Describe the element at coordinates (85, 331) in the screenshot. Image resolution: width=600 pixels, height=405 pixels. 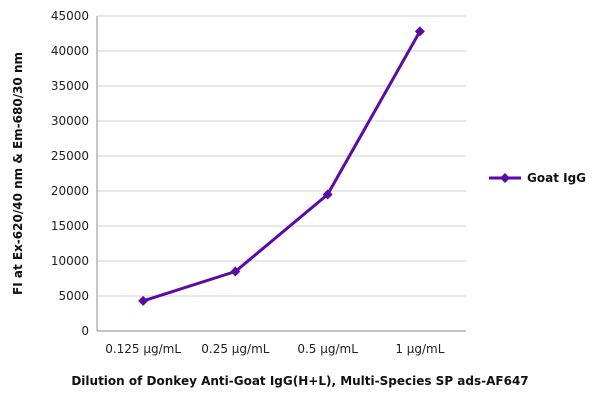
I see `y-tick-label: 0` at that location.